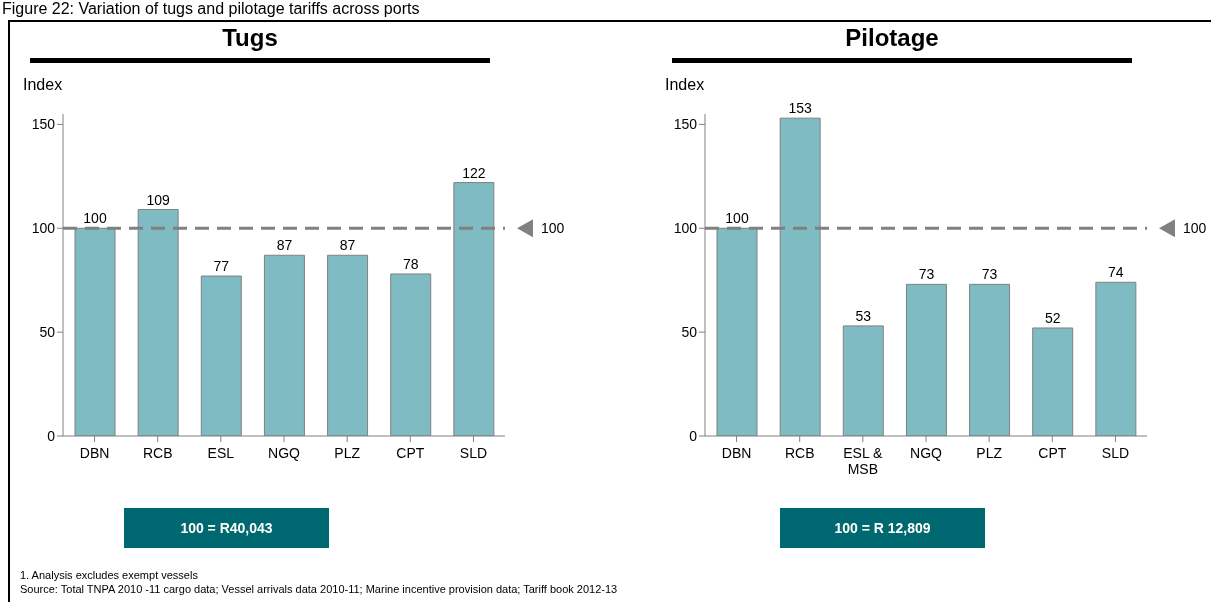 Image resolution: width=1213 pixels, height=604 pixels. What do you see at coordinates (1116, 272) in the screenshot?
I see `data-label: 74` at bounding box center [1116, 272].